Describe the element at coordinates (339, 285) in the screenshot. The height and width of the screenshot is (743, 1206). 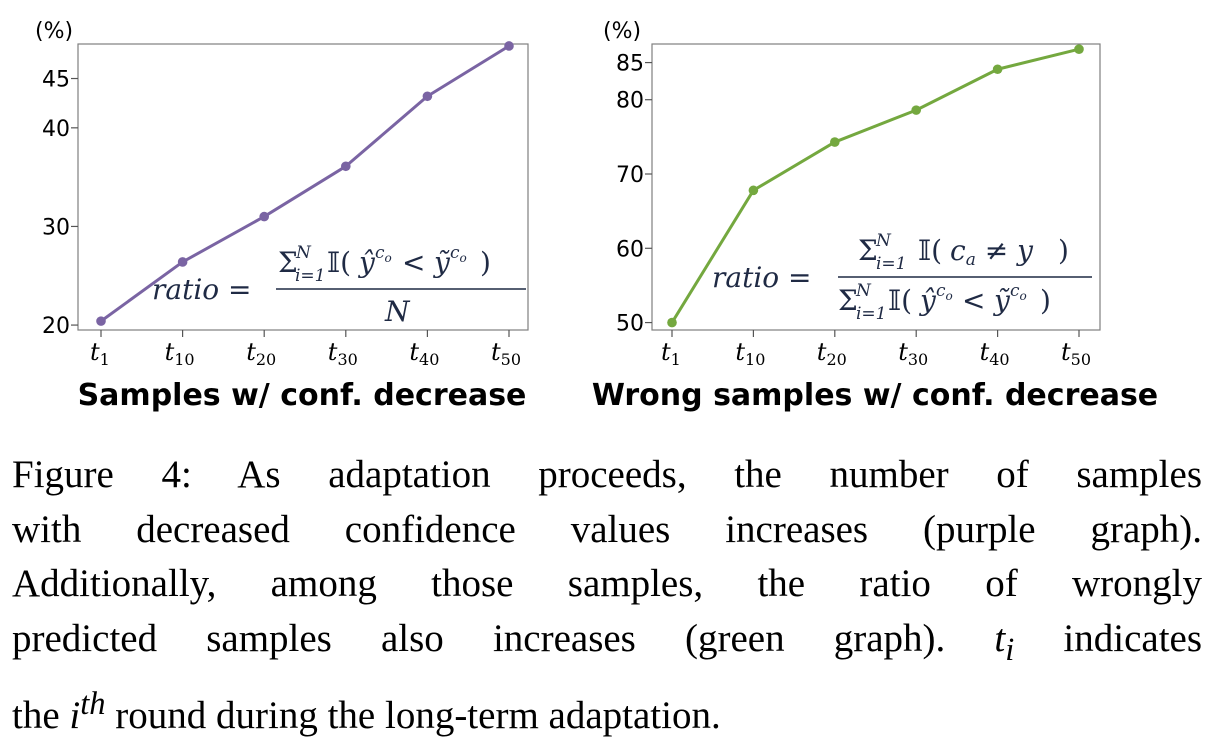
I see `left-formula: ratio = Σ N i=1 𝕀( ŷ co < ỹ co ) N` at that location.